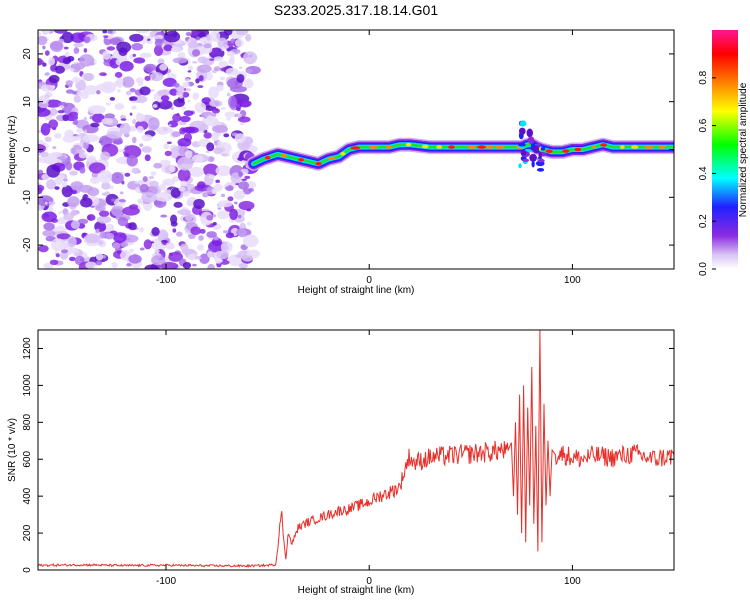 This screenshot has width=750, height=600. Describe the element at coordinates (356, 290) in the screenshot. I see `spectrogram-xlabel: Height of straight line (km)` at that location.